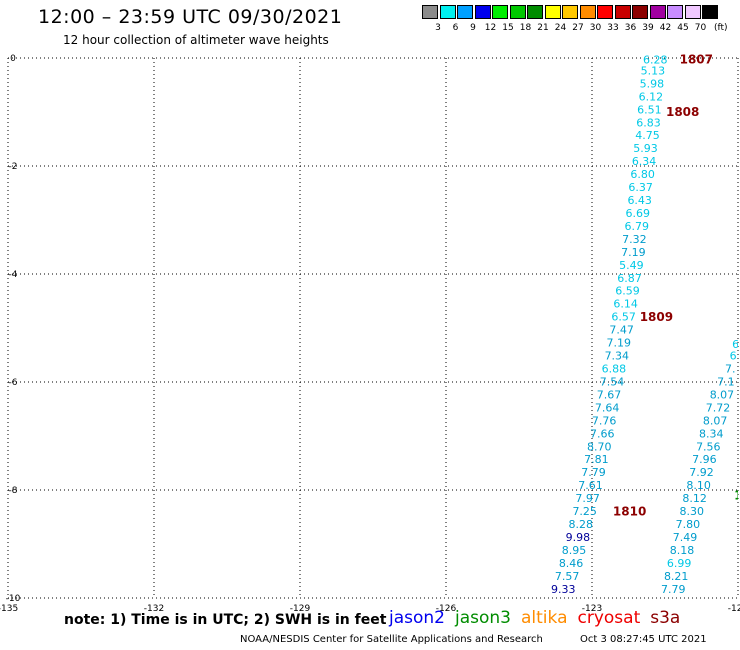  I want to click on legend-level-label: 6, so click(455, 28).